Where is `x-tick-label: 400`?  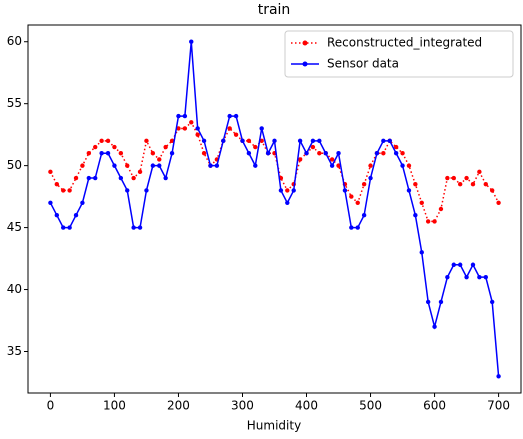 x-tick-label: 400 is located at coordinates (306, 406).